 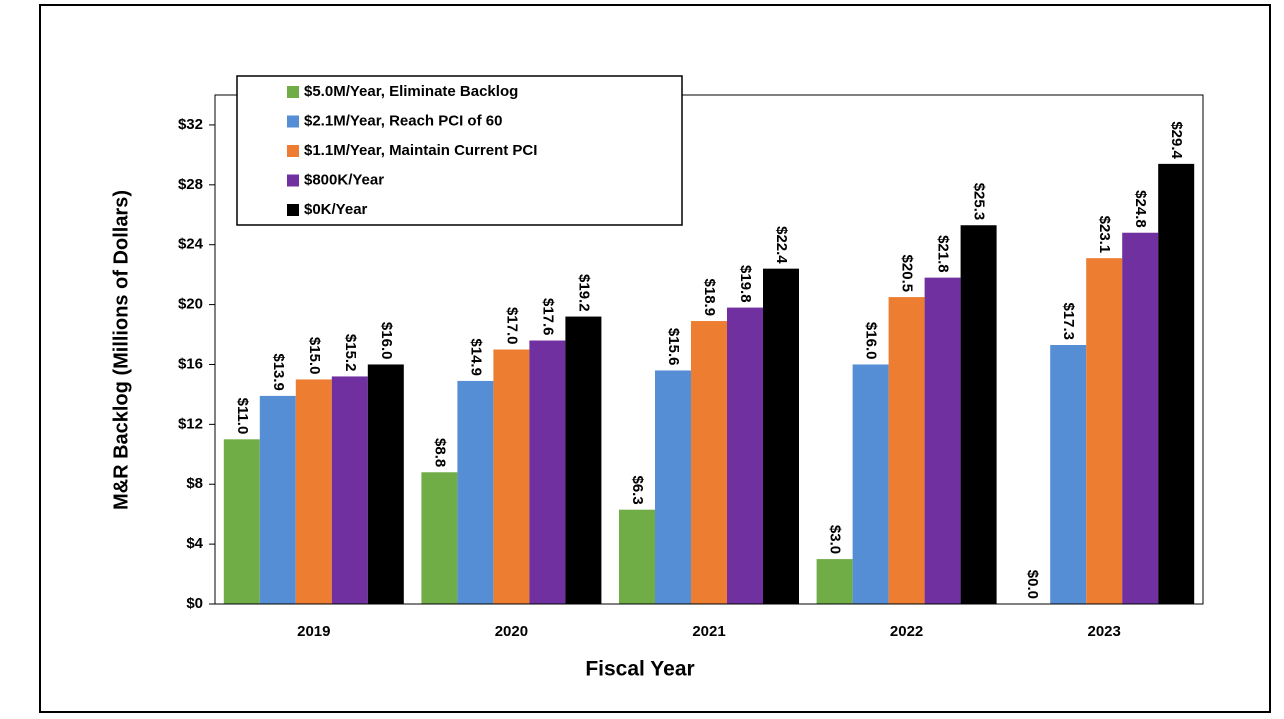 What do you see at coordinates (403, 120) in the screenshot?
I see `legend-label: $2.1M/Year, Reach PCI of 60` at bounding box center [403, 120].